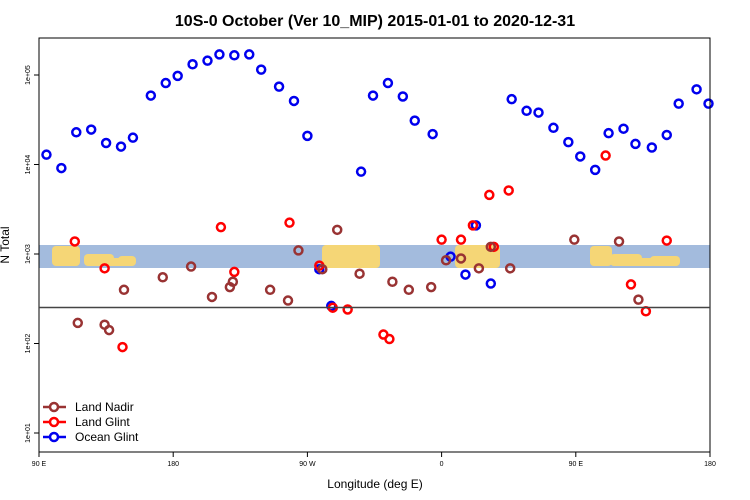  What do you see at coordinates (28, 75) in the screenshot?
I see `y-tick-label: 1e+05` at bounding box center [28, 75].